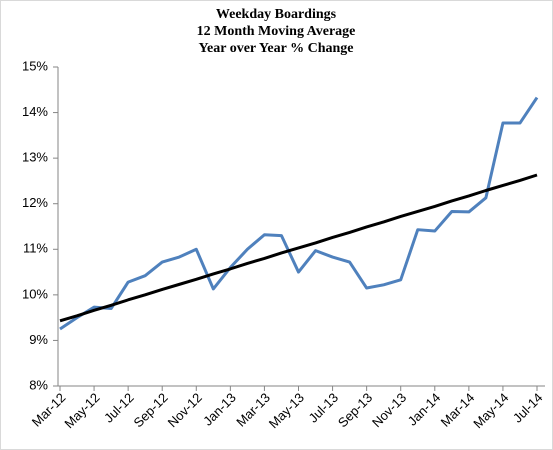 This screenshot has height=450, width=553. What do you see at coordinates (35, 202) in the screenshot?
I see `y-tick-label: 12%` at bounding box center [35, 202].